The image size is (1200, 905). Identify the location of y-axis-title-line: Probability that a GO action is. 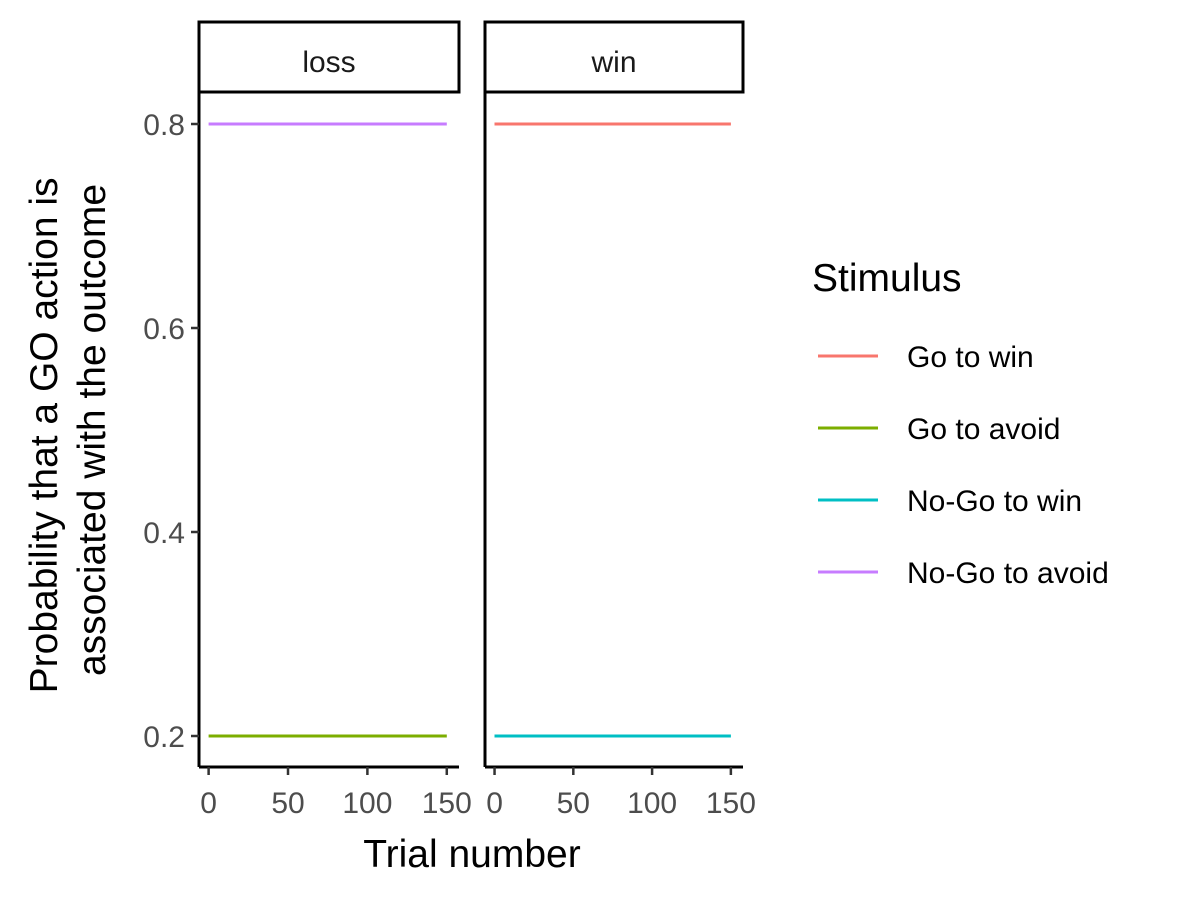
(44, 435).